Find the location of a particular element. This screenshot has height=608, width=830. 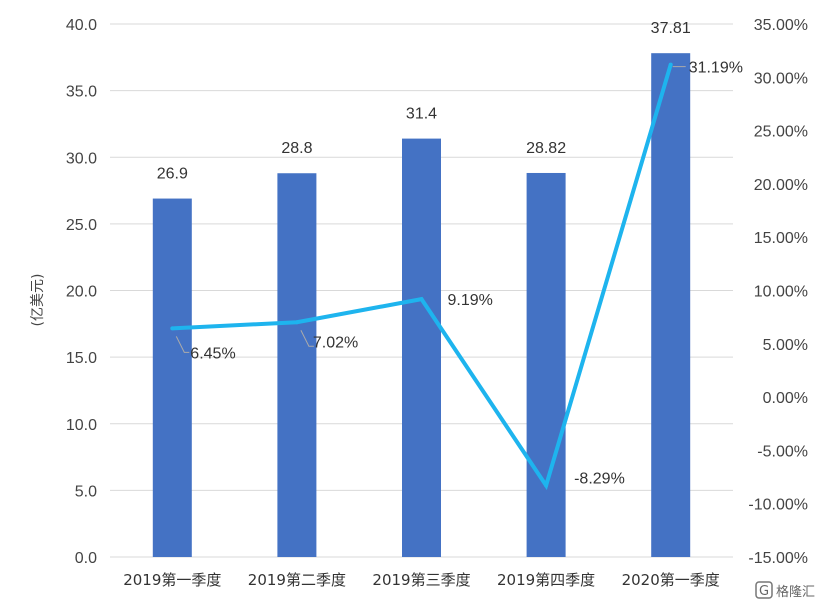

left-tick-label: 40.0 is located at coordinates (81, 25).